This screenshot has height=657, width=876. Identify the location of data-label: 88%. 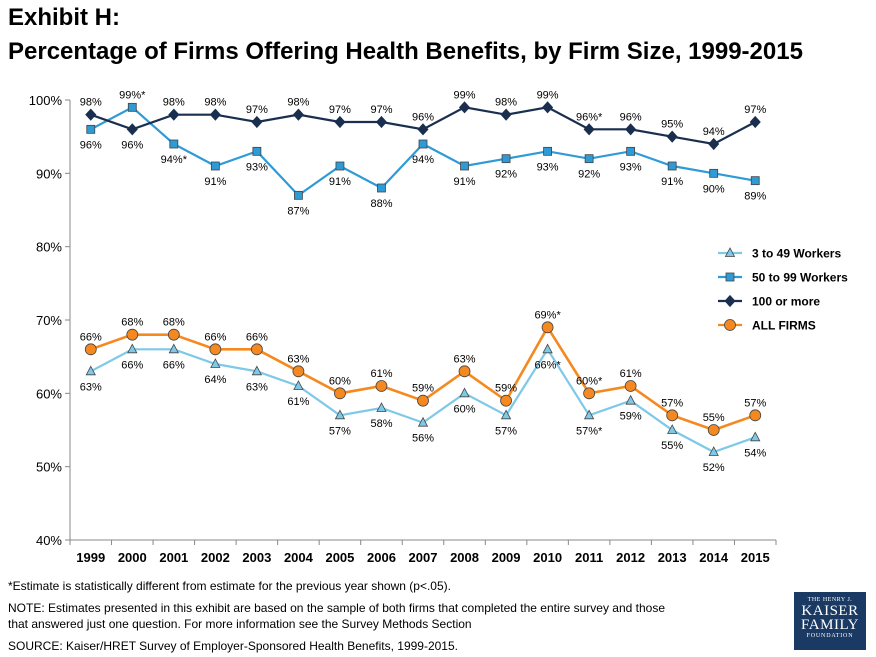
(381, 204).